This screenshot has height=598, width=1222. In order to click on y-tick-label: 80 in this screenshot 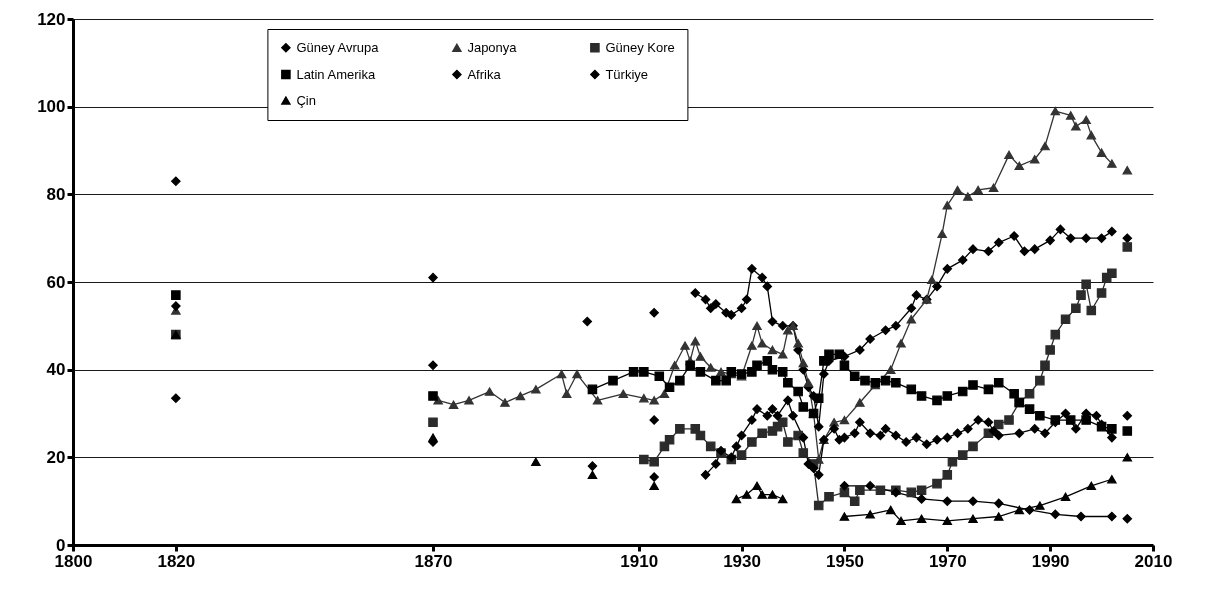, I will do `click(56, 194)`.